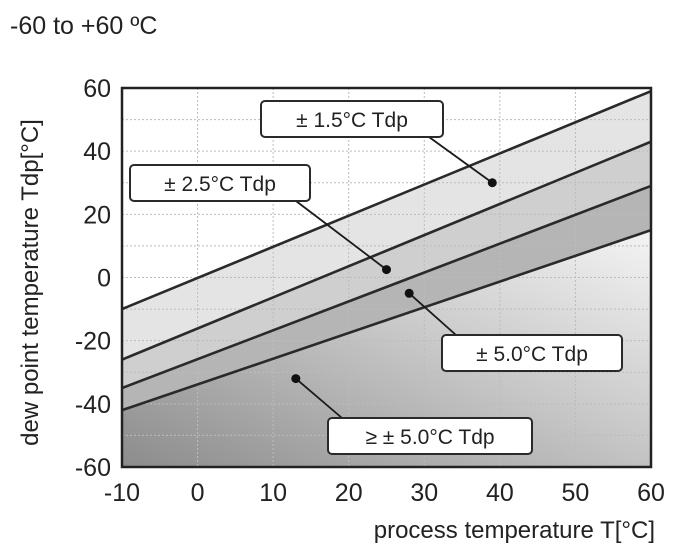 This screenshot has height=547, width=677. What do you see at coordinates (273, 493) in the screenshot?
I see `x-tick-label: 10` at bounding box center [273, 493].